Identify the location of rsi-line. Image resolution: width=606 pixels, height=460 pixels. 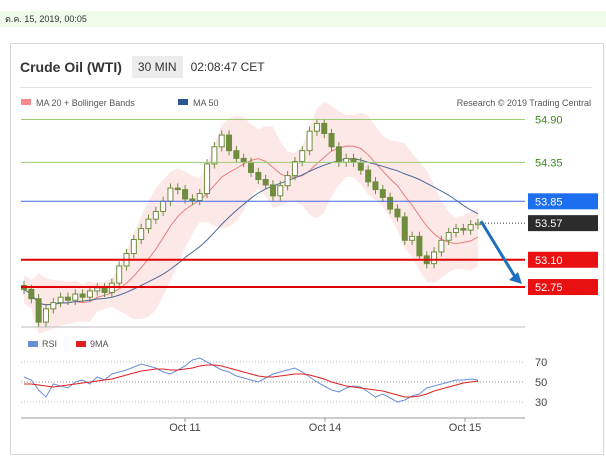
(251, 380).